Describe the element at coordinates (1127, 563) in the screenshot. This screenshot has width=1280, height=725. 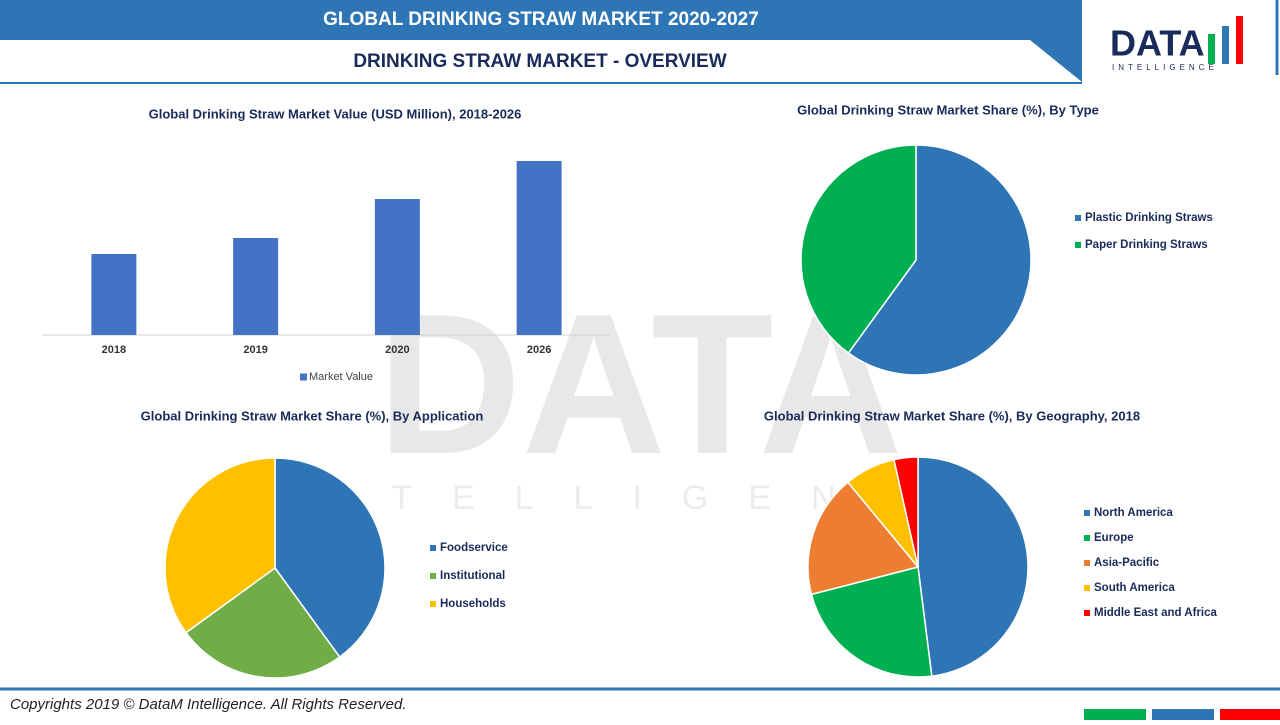
I see `legend-label: Asia-Pacific` at that location.